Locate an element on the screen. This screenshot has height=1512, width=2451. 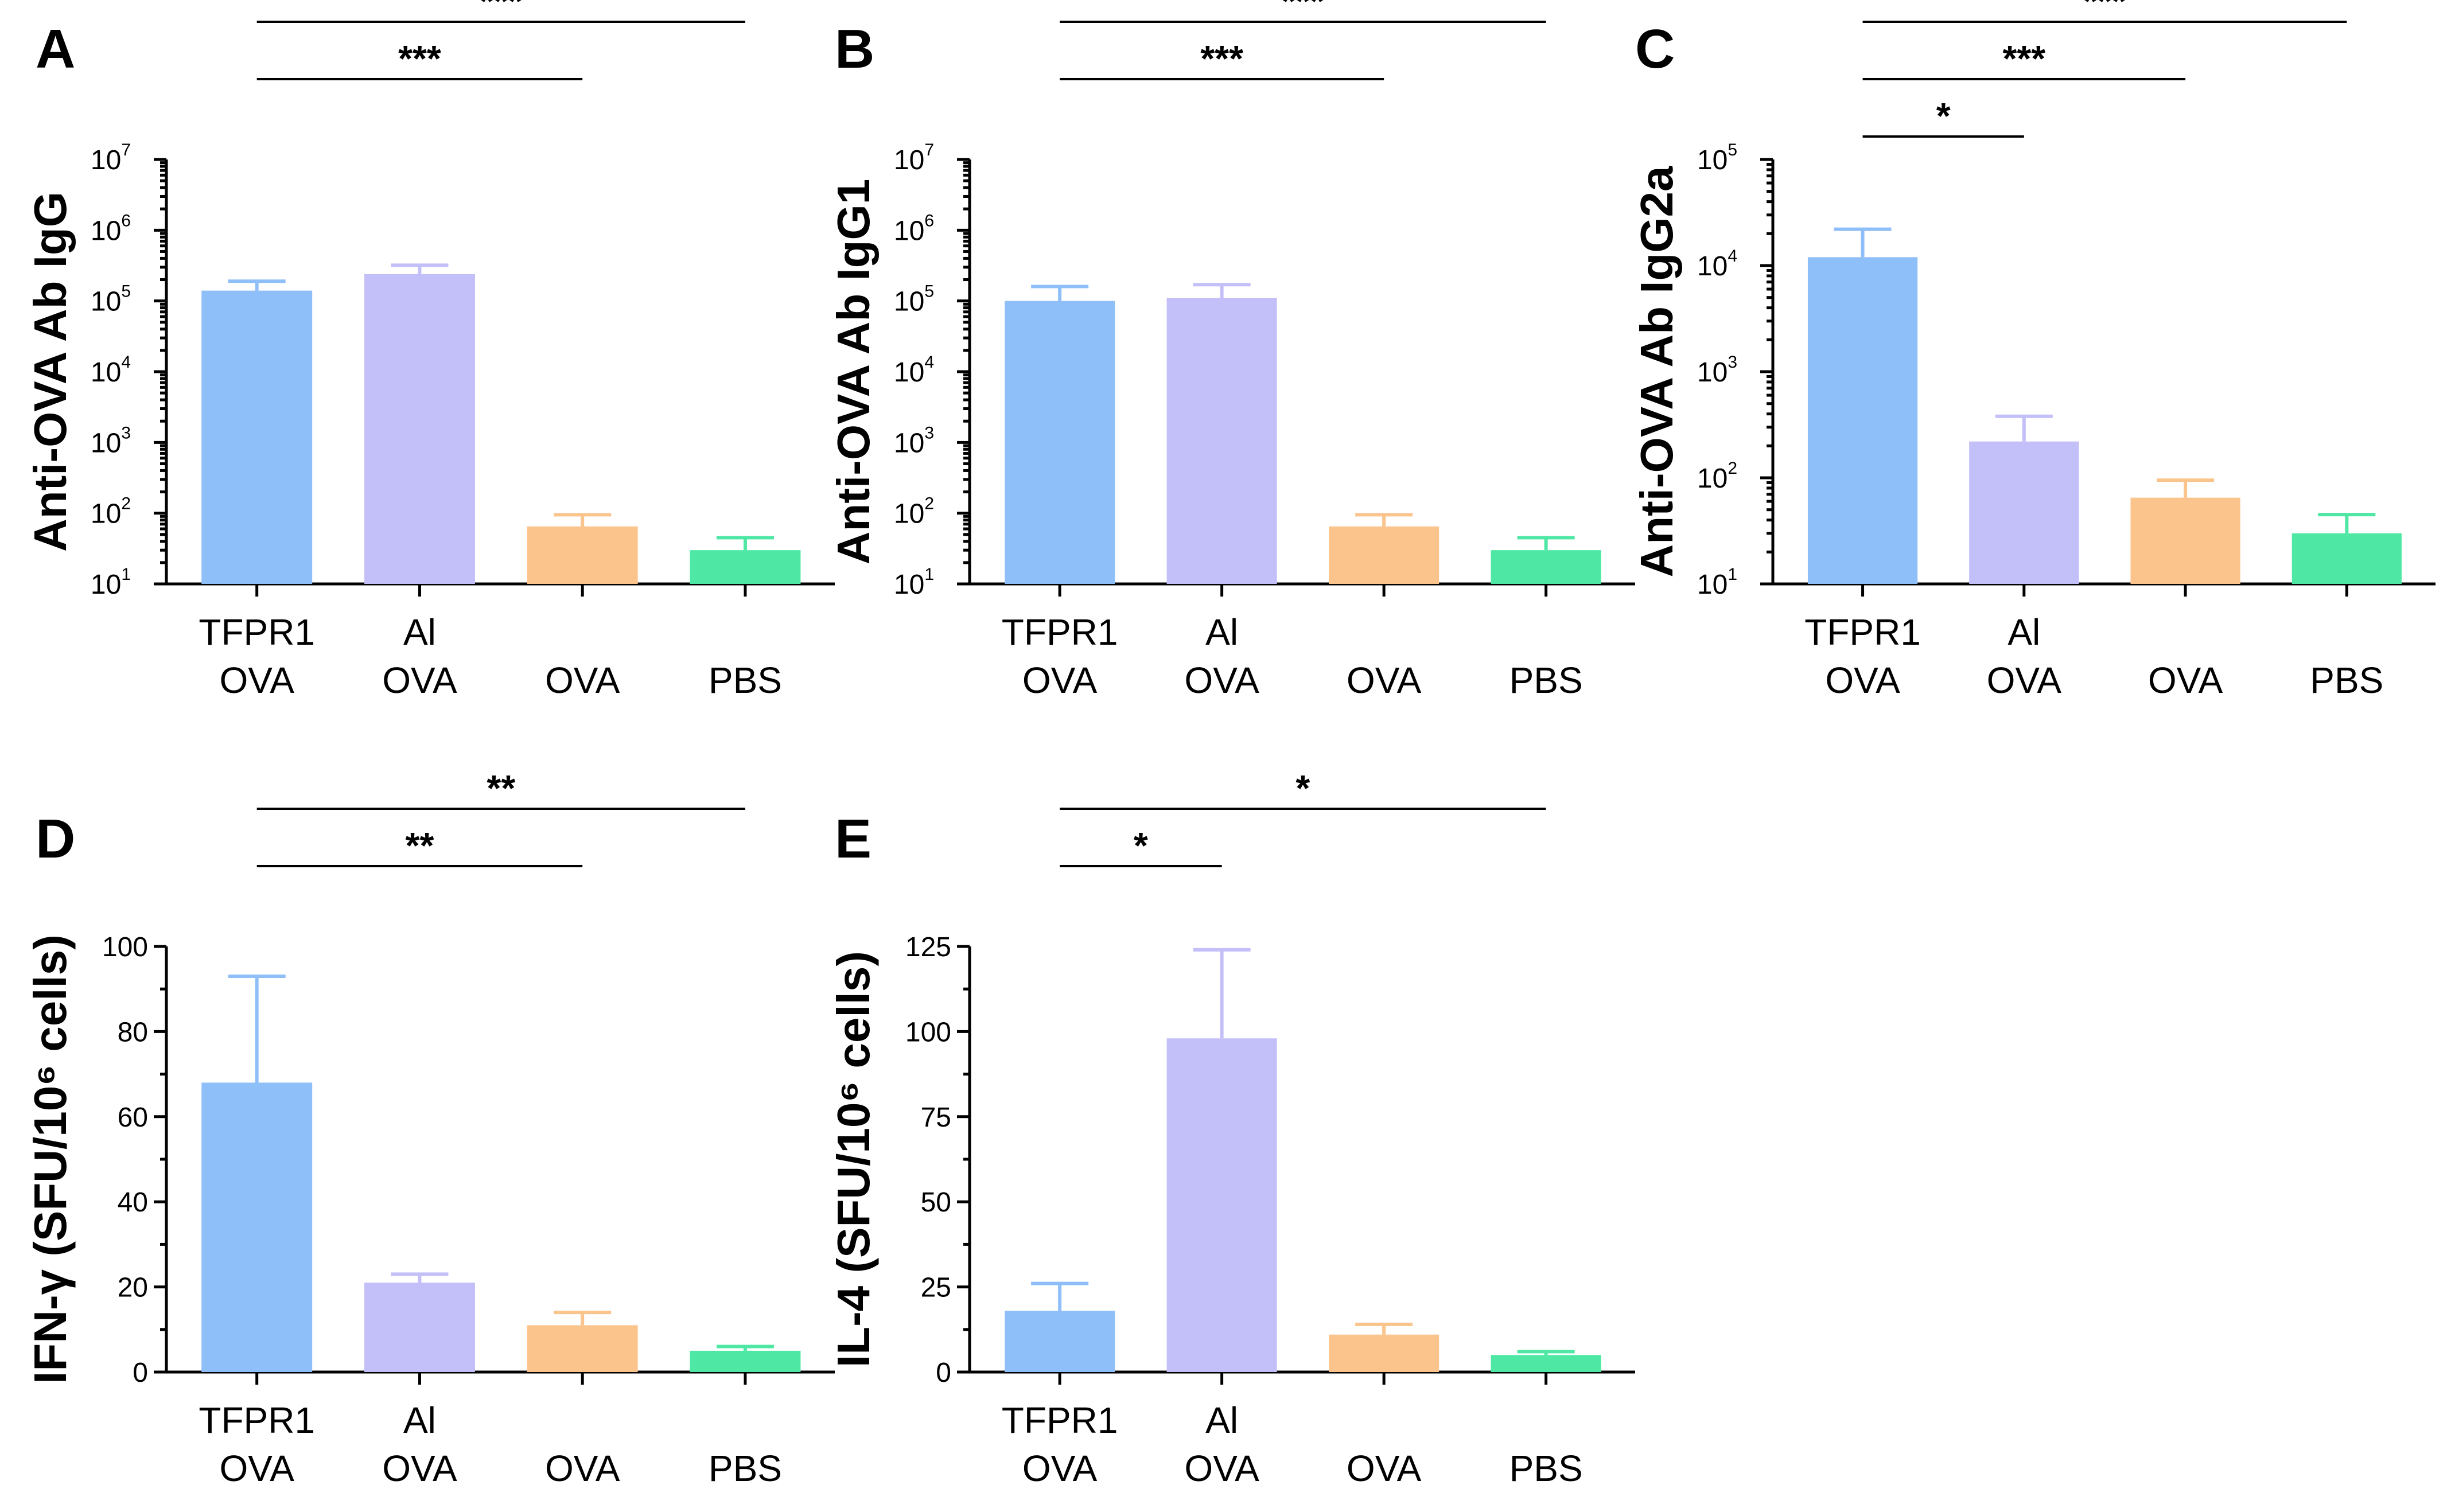
y-tick-label: 125 is located at coordinates (928, 947).